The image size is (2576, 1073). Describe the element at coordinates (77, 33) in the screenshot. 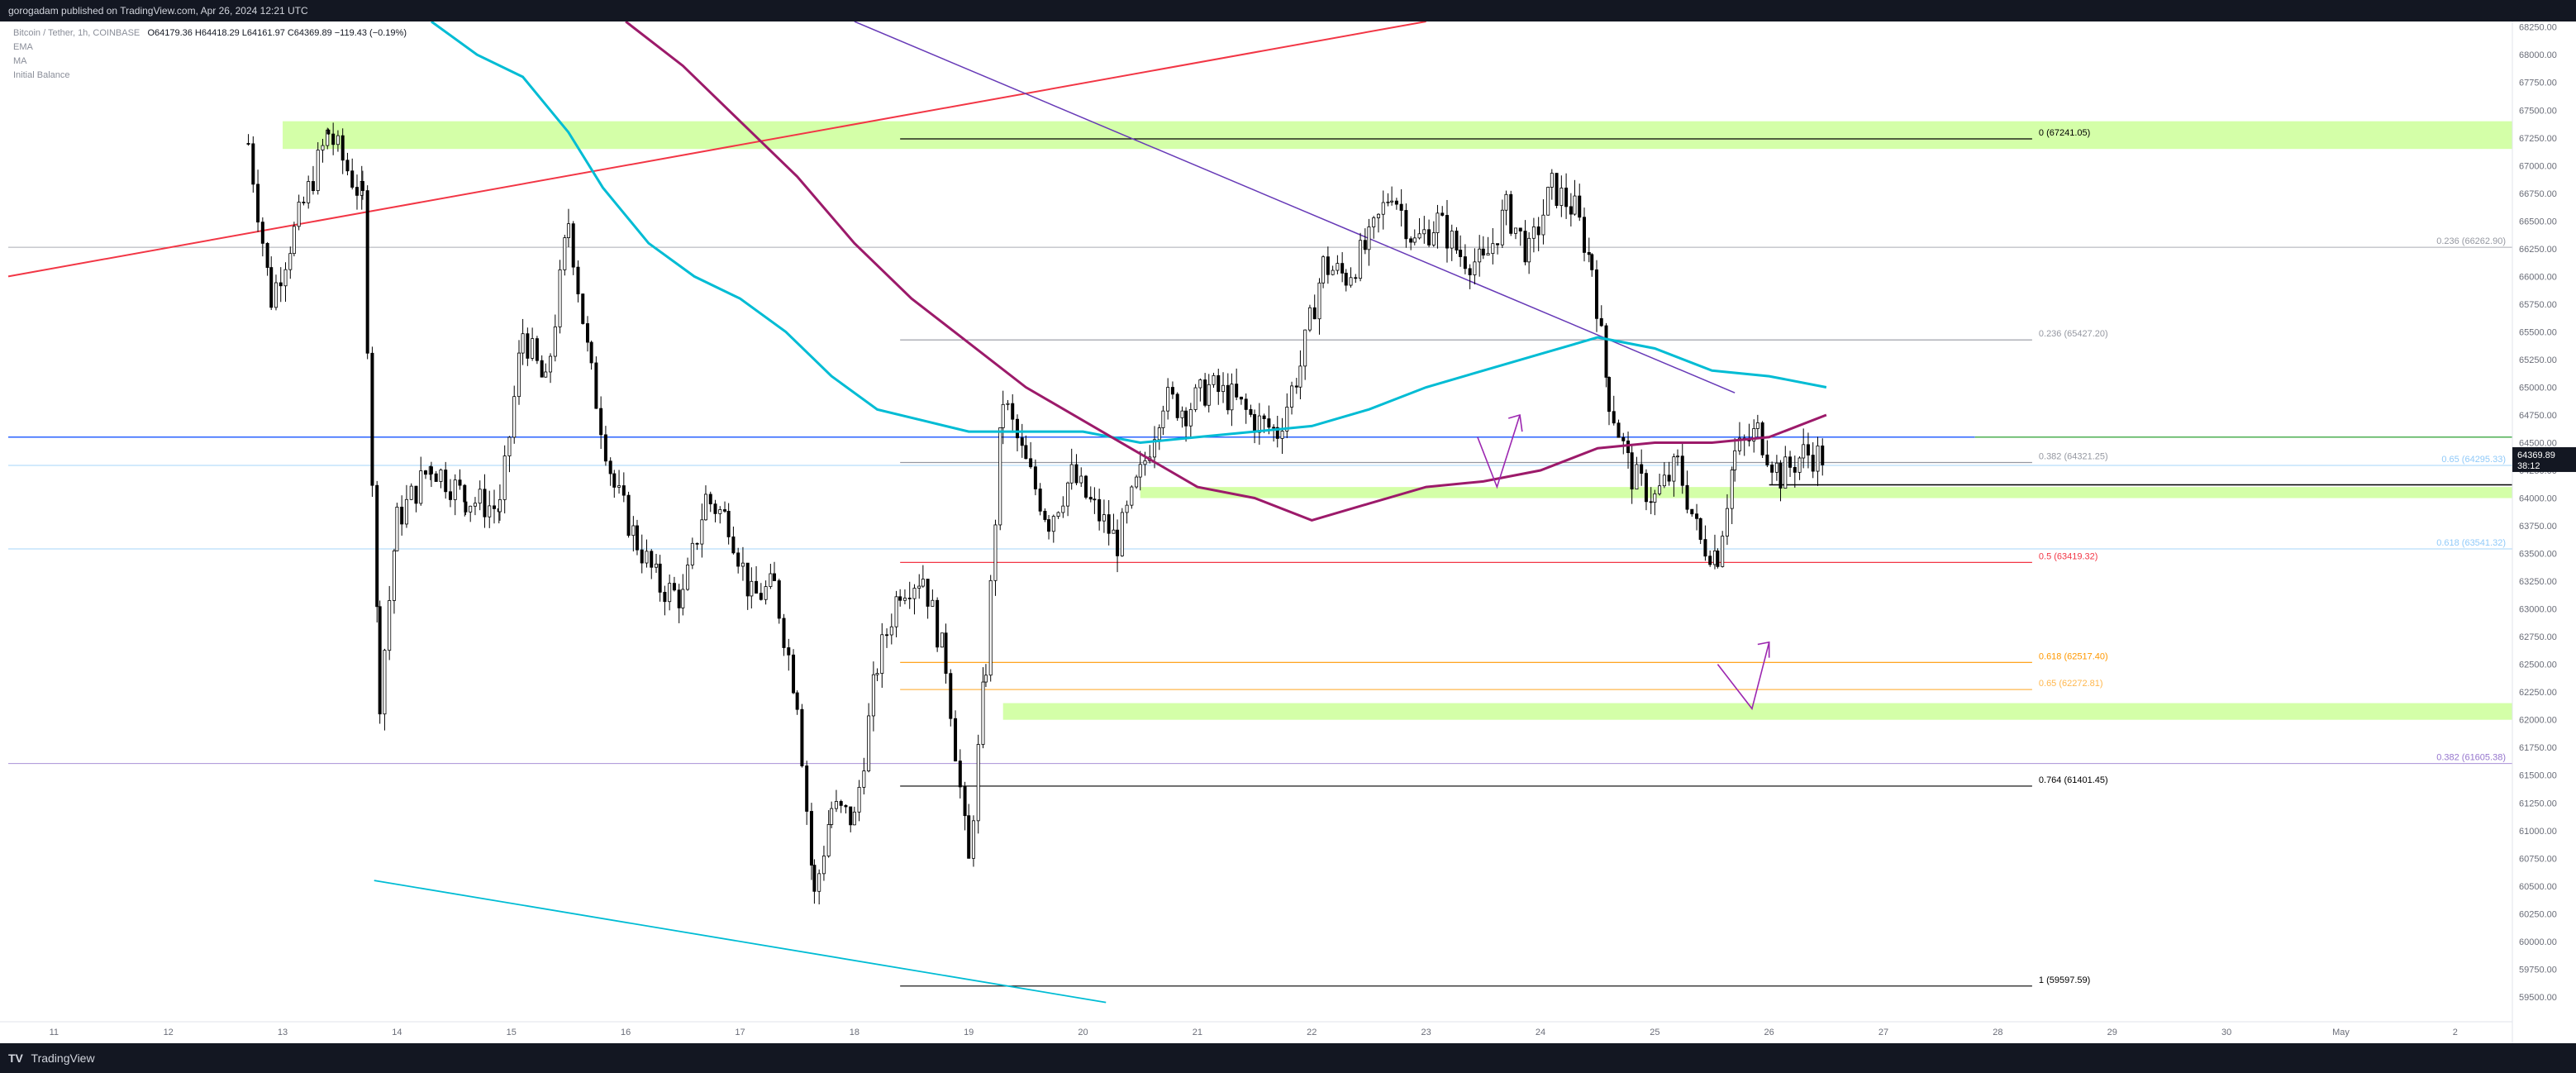

I see `symbol-title: Bitcoin / Tether, 1h, COINBASE` at that location.